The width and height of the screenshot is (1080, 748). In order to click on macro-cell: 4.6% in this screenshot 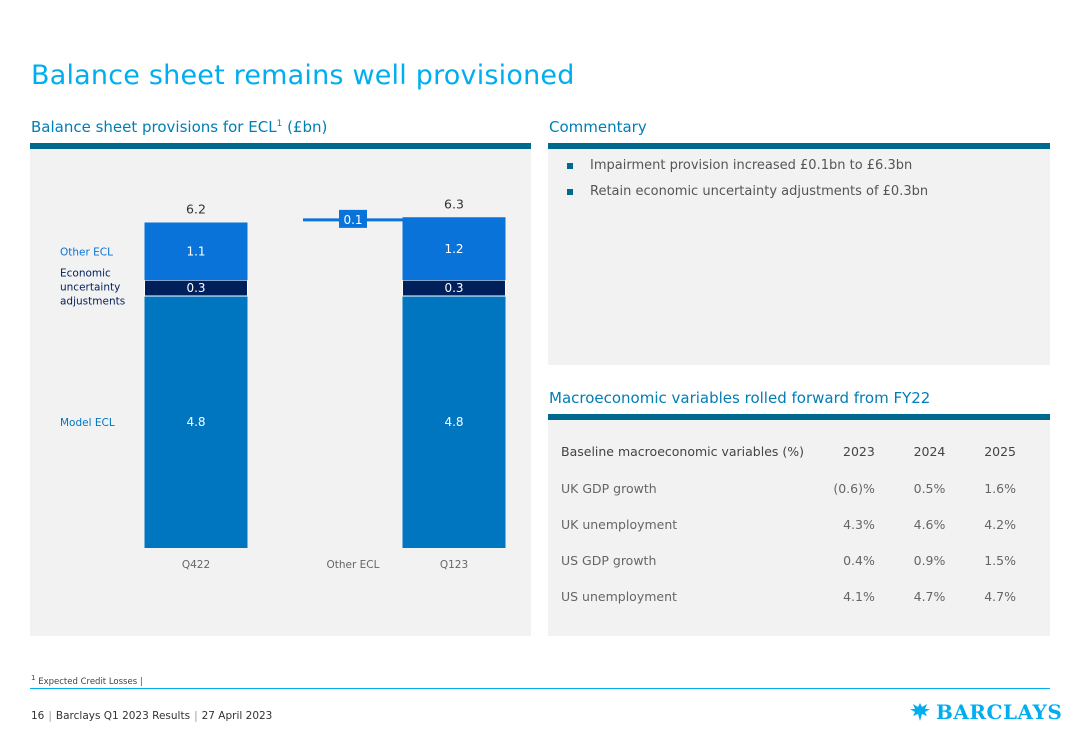, I will do `click(929, 524)`.